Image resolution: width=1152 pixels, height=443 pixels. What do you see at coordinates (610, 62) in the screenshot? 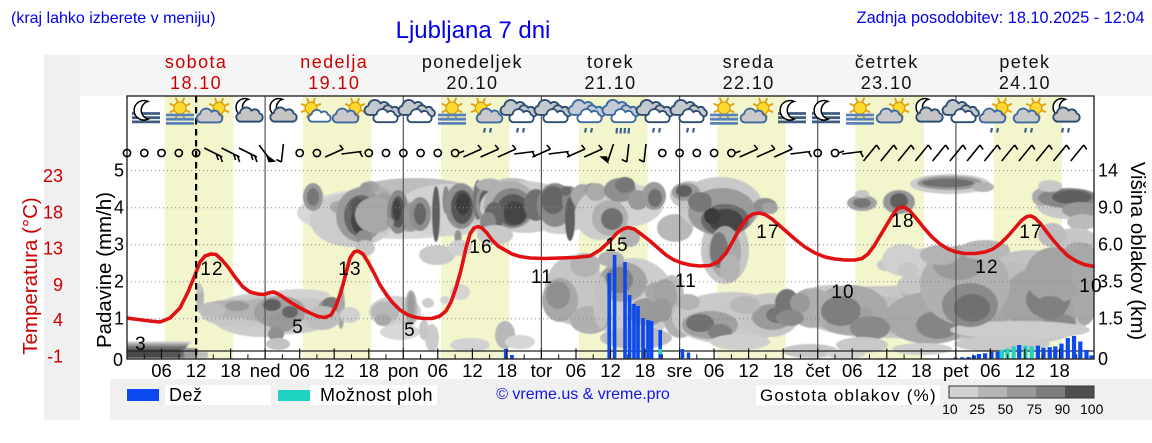
I see `svg-text: torek` at bounding box center [610, 62].